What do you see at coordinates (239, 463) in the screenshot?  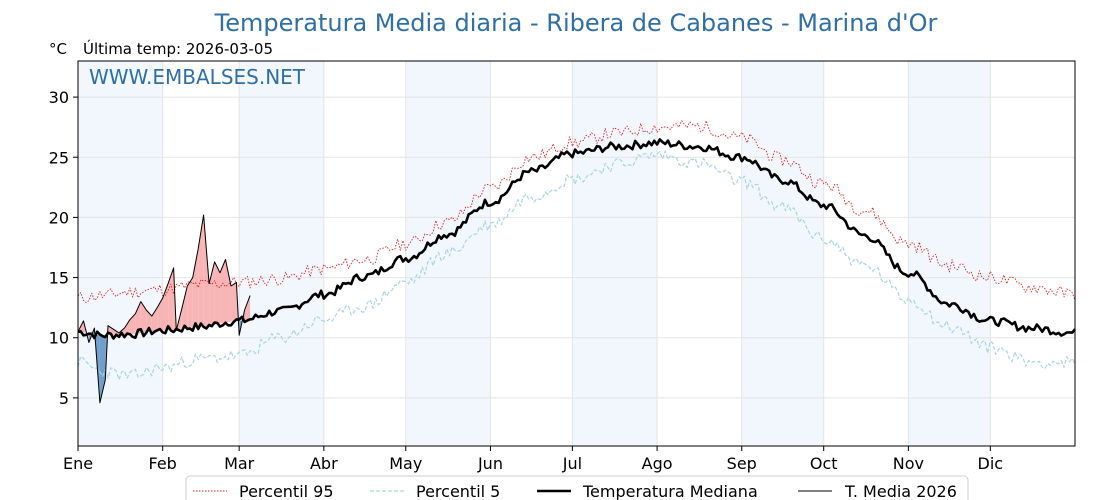 I see `x-tick-label: Mar` at bounding box center [239, 463].